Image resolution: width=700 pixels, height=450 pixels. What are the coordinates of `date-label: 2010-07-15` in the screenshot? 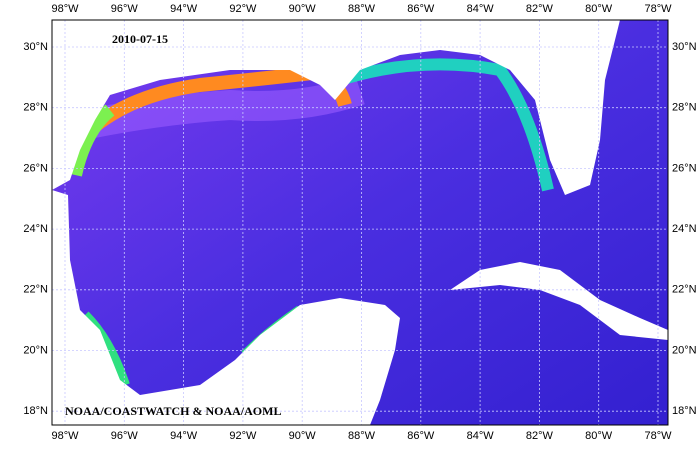 It's located at (140, 39).